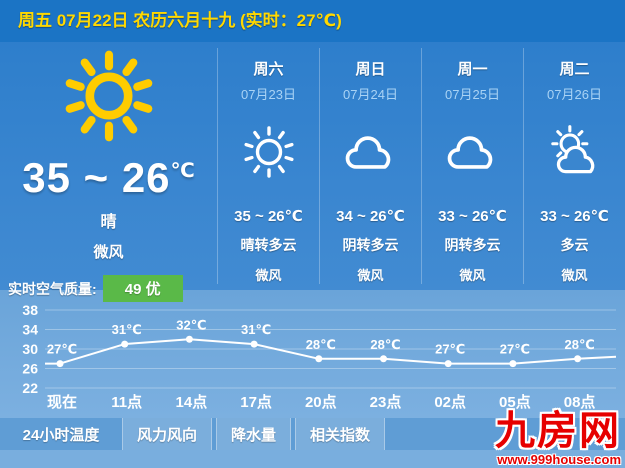 This screenshot has height=468, width=625. I want to click on header-date-text: 周五 07月22日 农历六月十九 (实时：27℃), so click(180, 20).